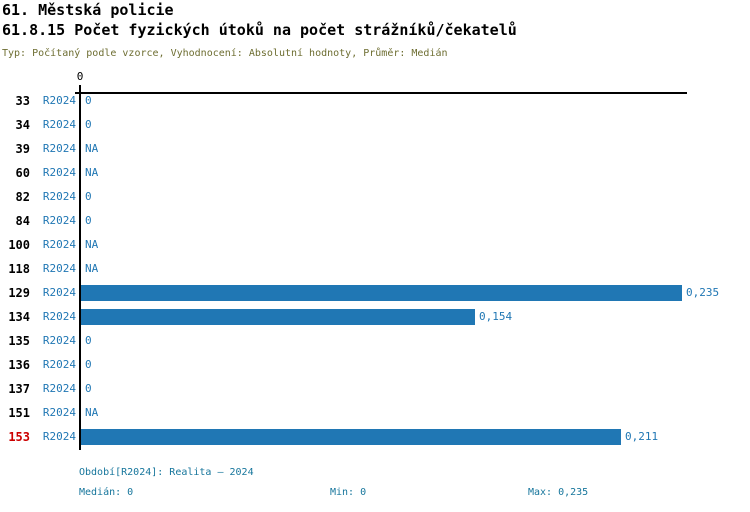 The height and width of the screenshot is (512, 750). Describe the element at coordinates (19, 293) in the screenshot. I see `row-category-label: 129` at that location.